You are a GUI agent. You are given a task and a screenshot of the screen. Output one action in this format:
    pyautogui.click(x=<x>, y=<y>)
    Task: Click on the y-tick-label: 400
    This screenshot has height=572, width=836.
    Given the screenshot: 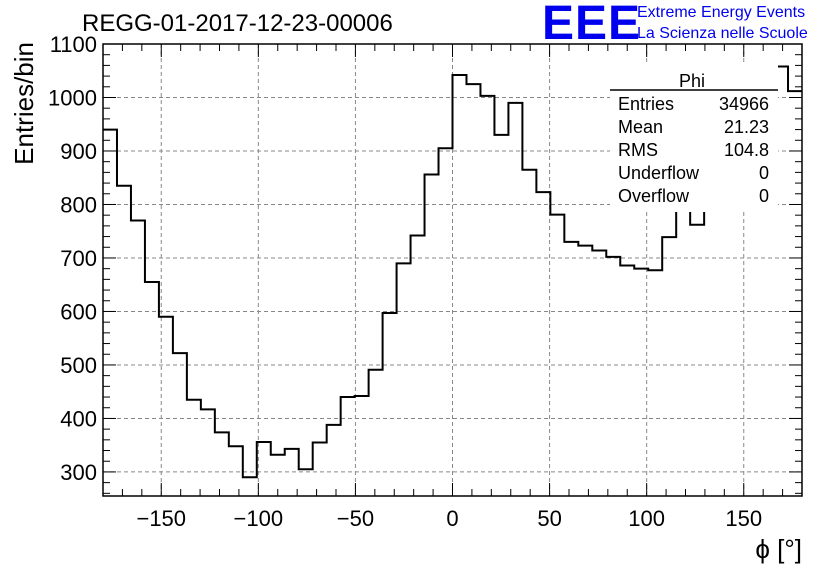 What is the action you would take?
    pyautogui.click(x=78, y=418)
    